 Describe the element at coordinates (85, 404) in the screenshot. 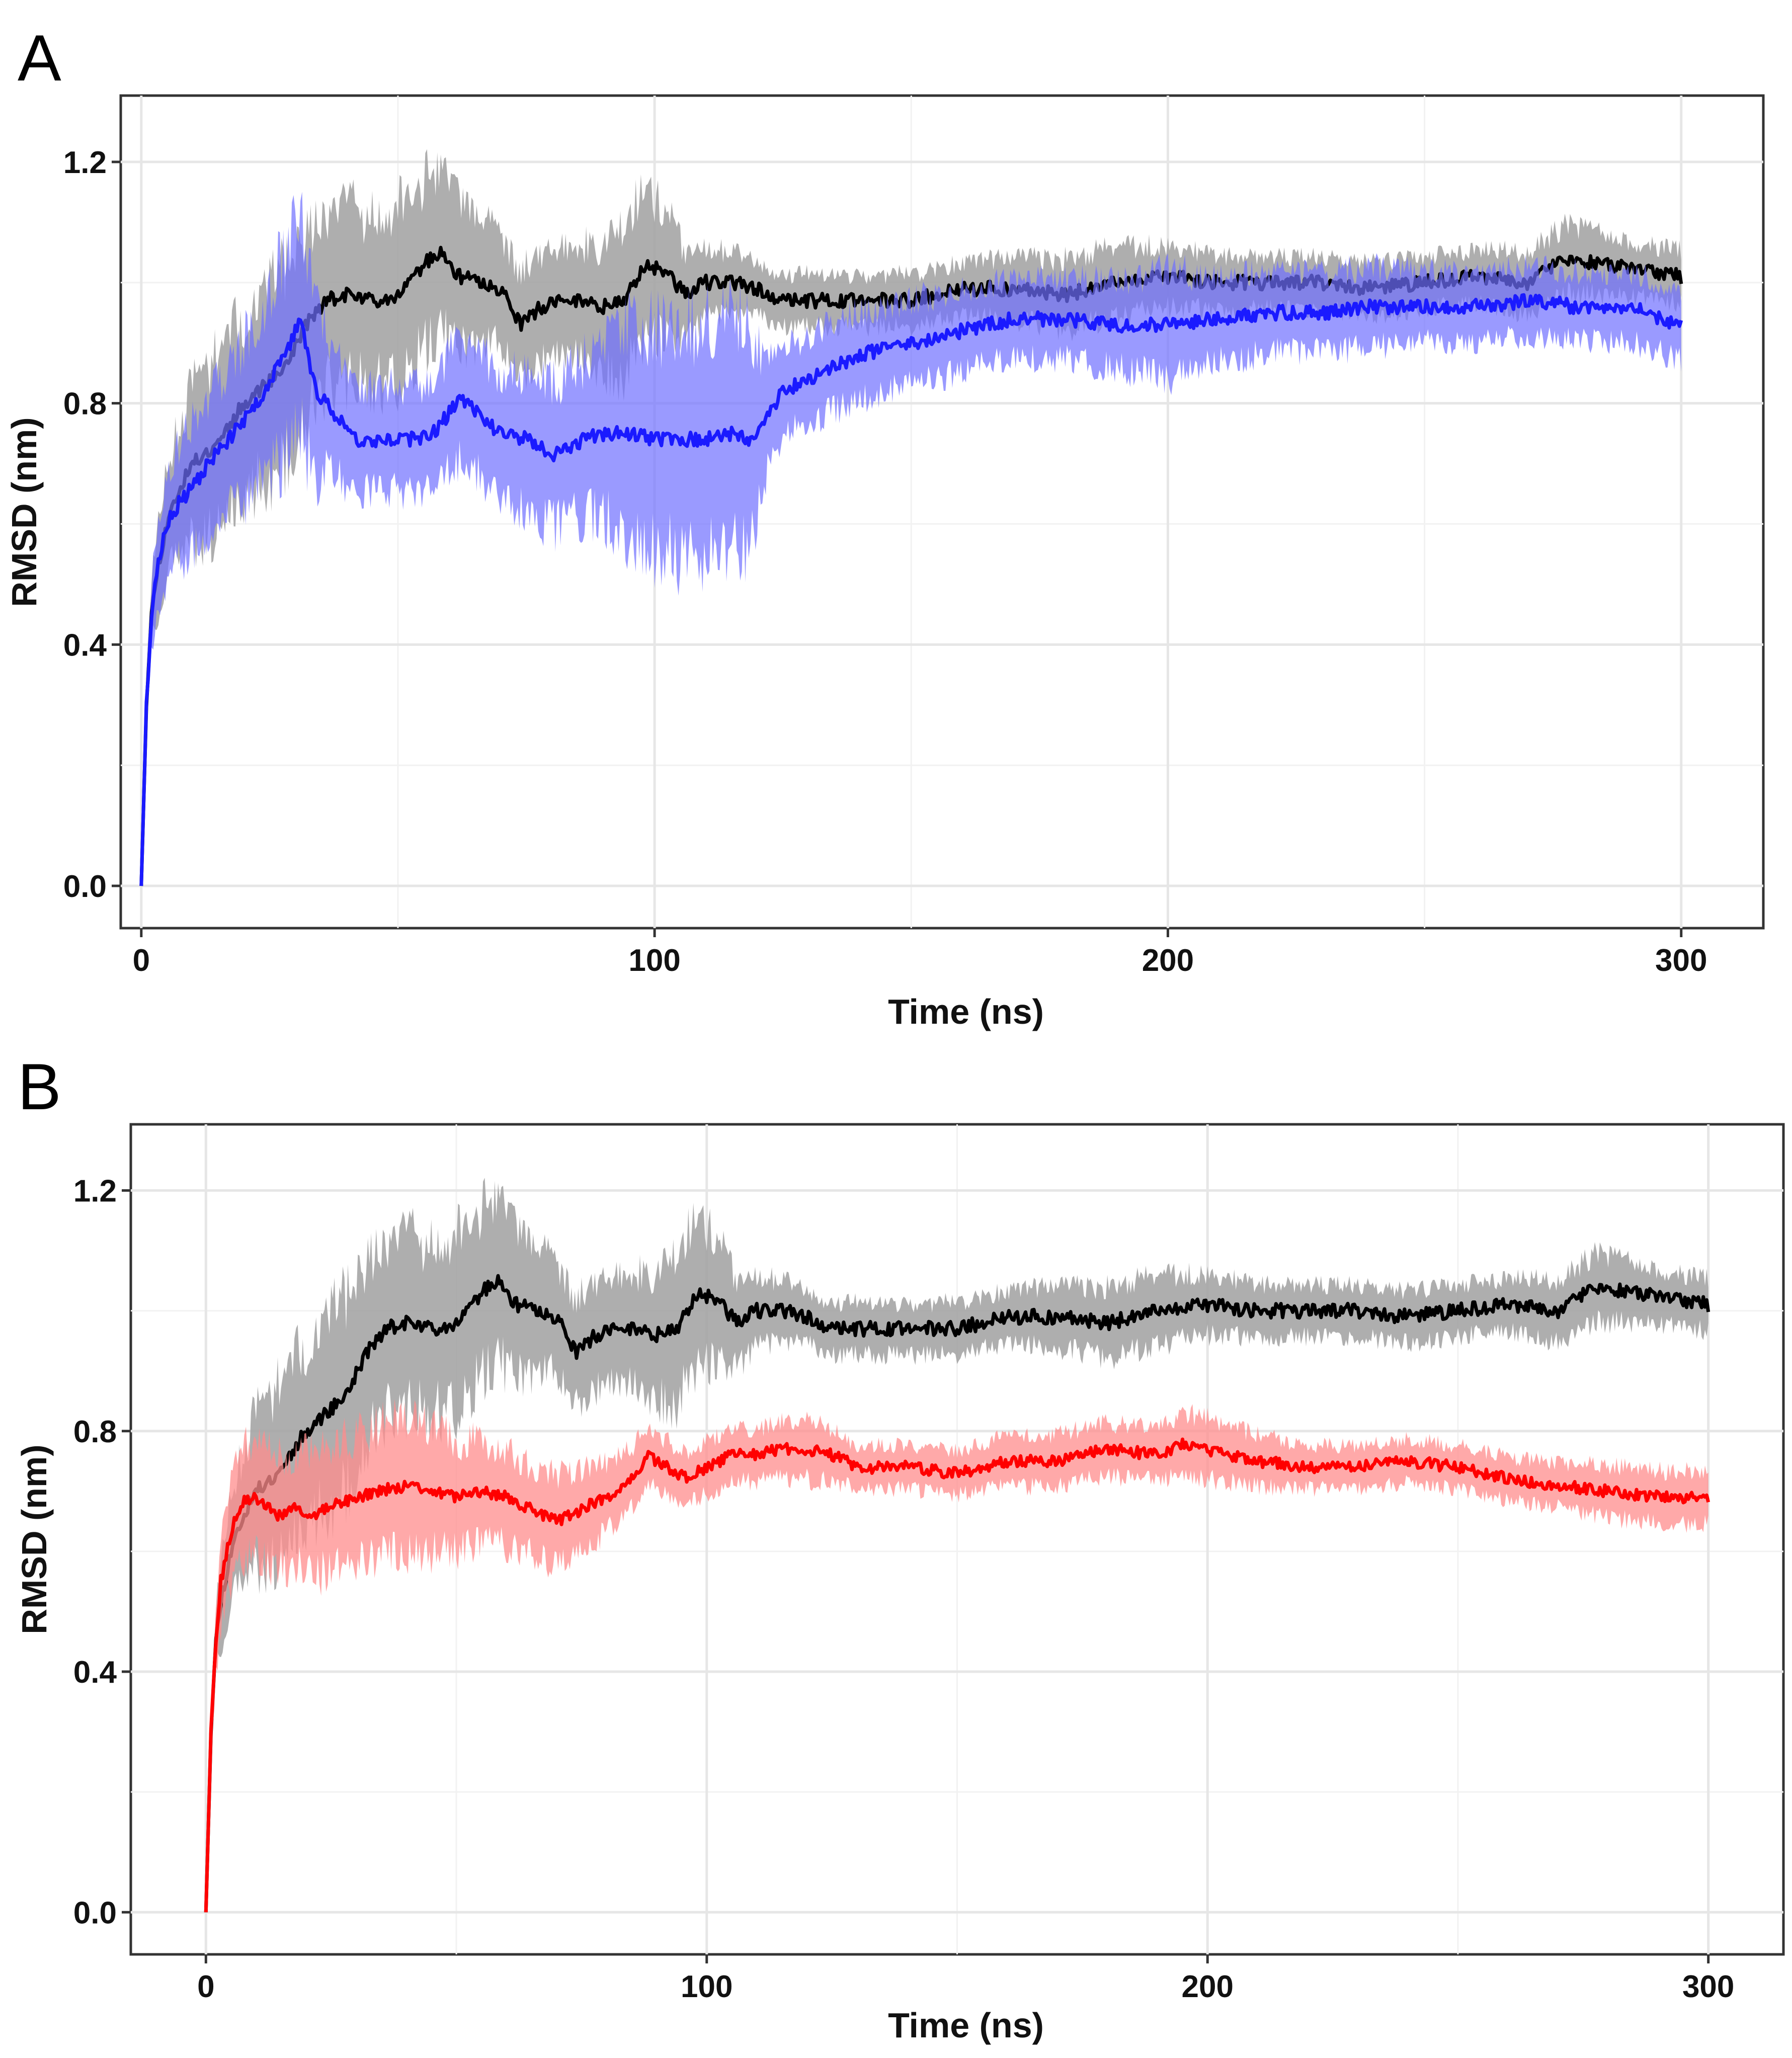

I see `panel-a-y-tick-label: 0.8` at that location.